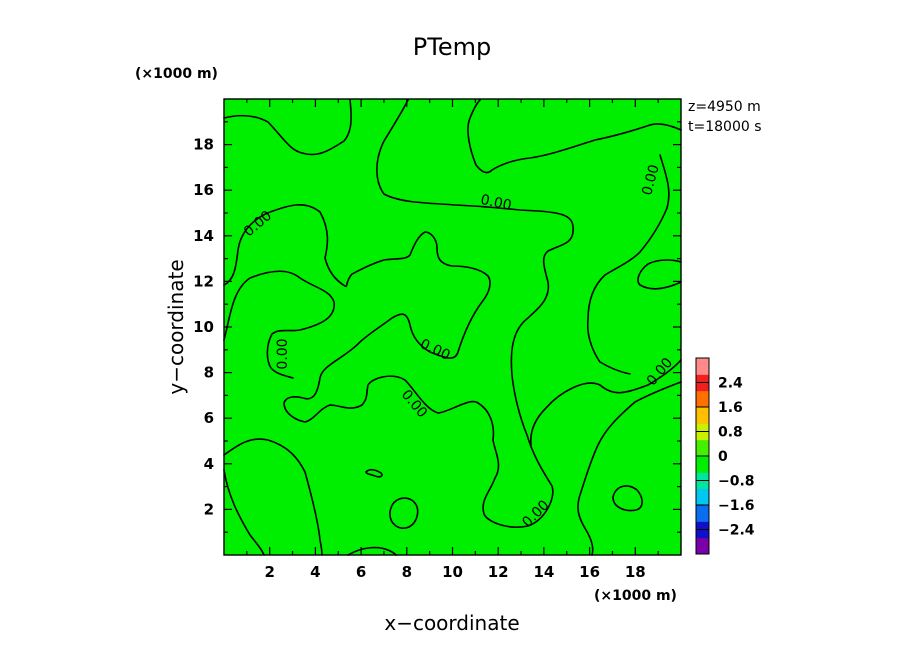 The image size is (904, 654). Describe the element at coordinates (736, 482) in the screenshot. I see `colorbar-tick-label: −0.8` at that location.